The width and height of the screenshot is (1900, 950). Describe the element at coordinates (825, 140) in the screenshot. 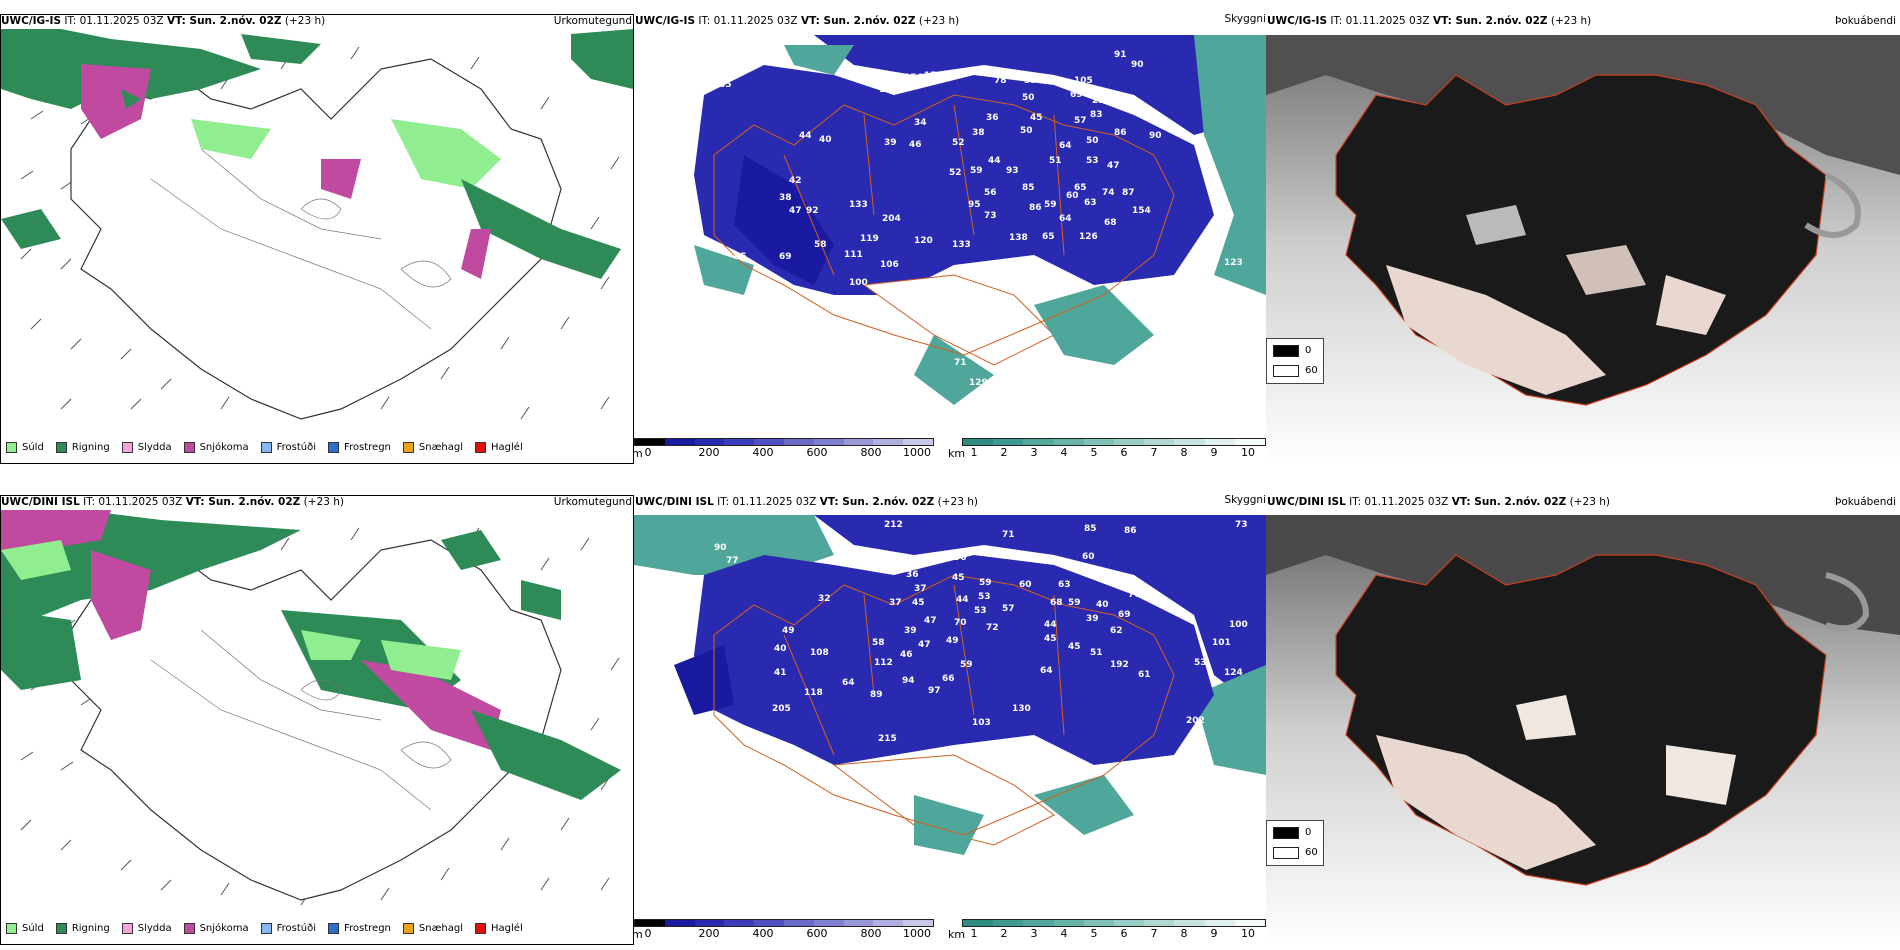

I see `svg-text: 40` at that location.